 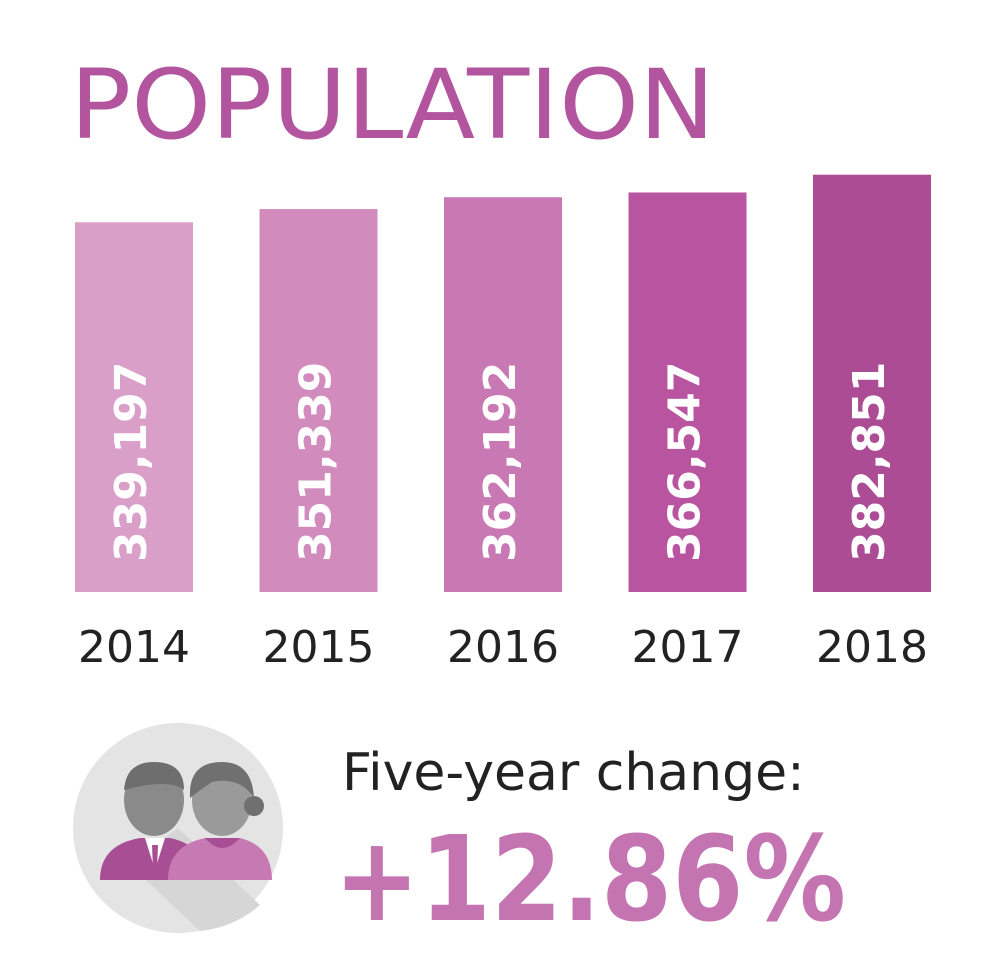 What do you see at coordinates (134, 647) in the screenshot?
I see `x-tick-label: 2014` at bounding box center [134, 647].